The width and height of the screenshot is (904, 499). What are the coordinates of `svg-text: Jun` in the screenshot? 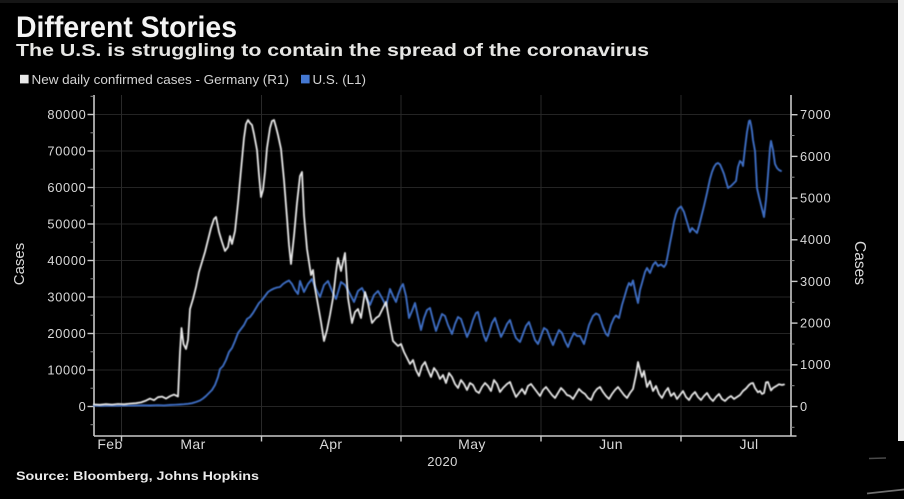 It's located at (611, 444).